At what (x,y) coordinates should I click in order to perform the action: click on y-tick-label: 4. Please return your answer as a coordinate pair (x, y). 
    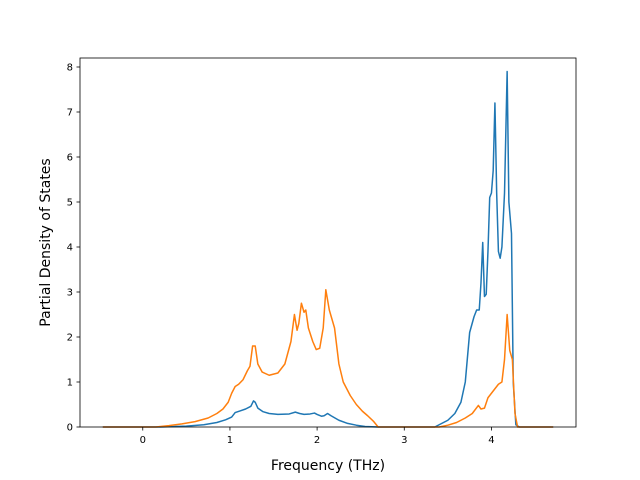
    Looking at the image, I should click on (70, 248).